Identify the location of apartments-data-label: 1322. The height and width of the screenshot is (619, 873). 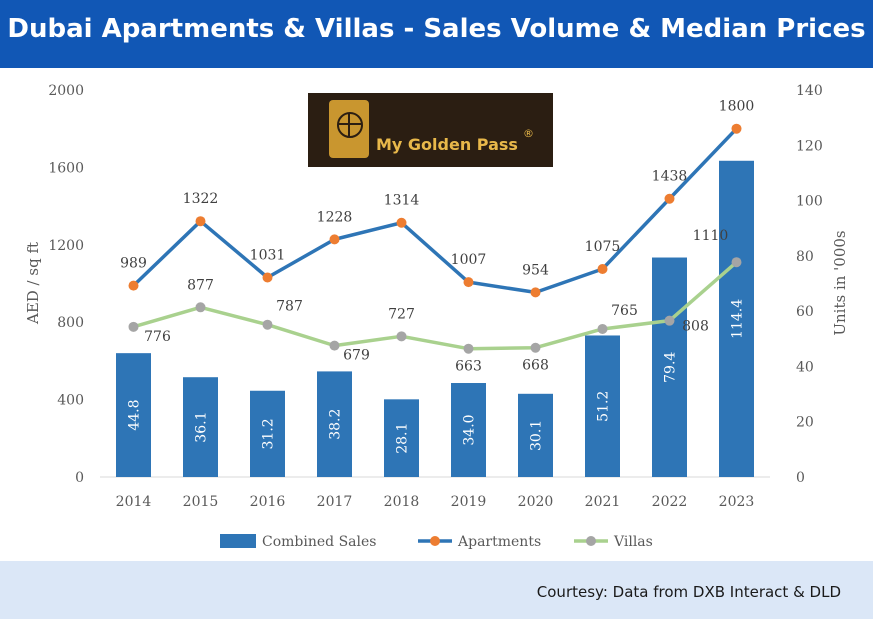
(201, 199).